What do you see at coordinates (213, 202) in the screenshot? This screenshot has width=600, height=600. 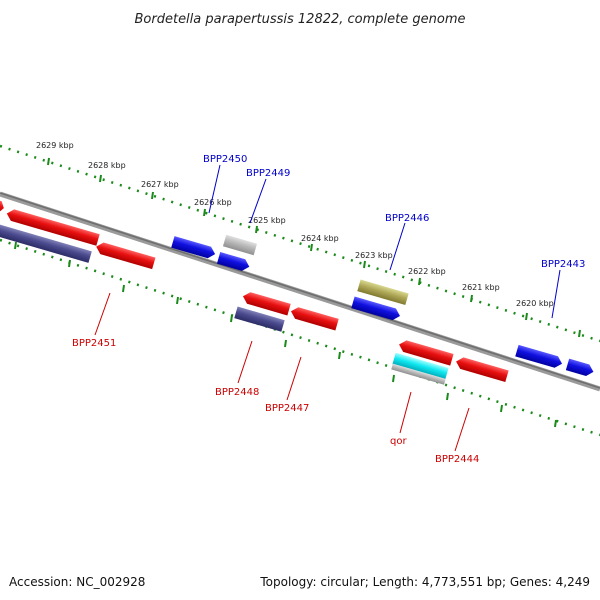 I see `scale-label: 2626 kbp` at bounding box center [213, 202].